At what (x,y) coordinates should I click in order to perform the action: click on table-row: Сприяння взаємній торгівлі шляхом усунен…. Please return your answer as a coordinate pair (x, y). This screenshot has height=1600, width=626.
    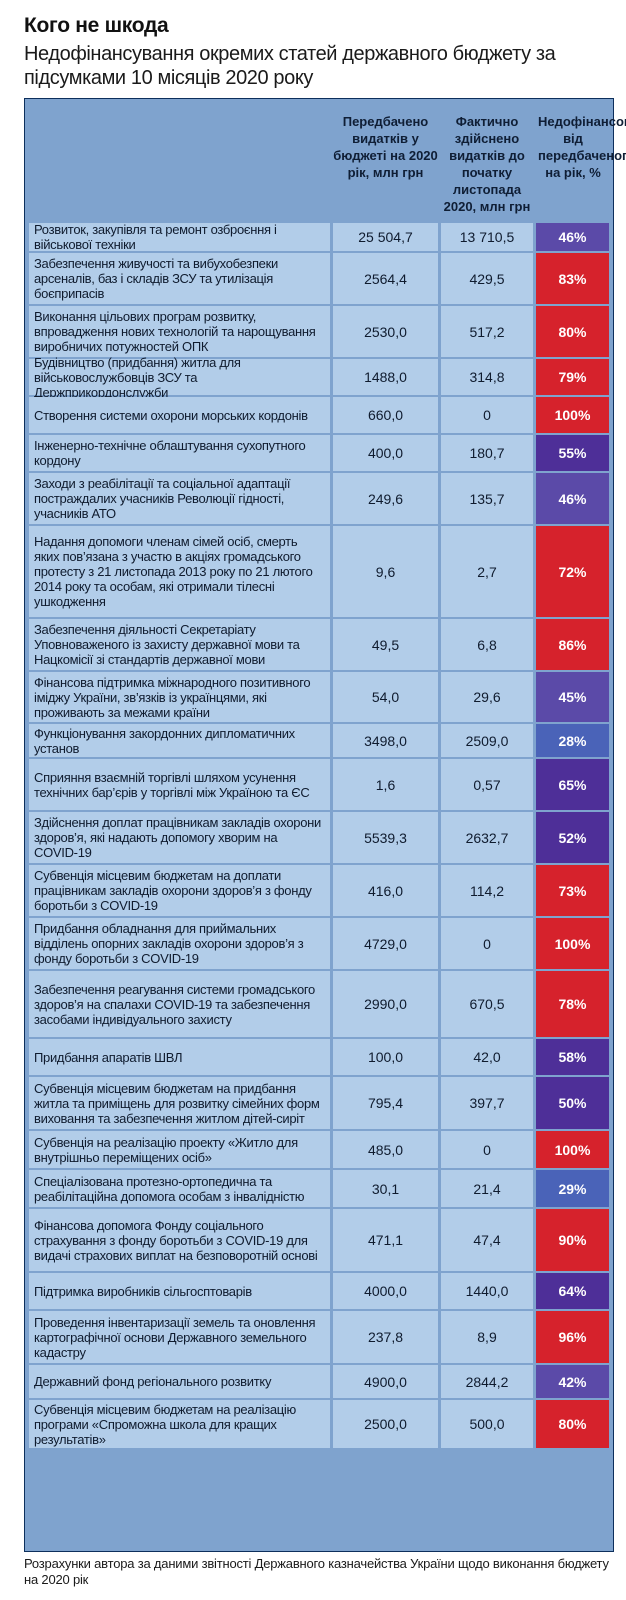
    Looking at the image, I should click on (319, 784).